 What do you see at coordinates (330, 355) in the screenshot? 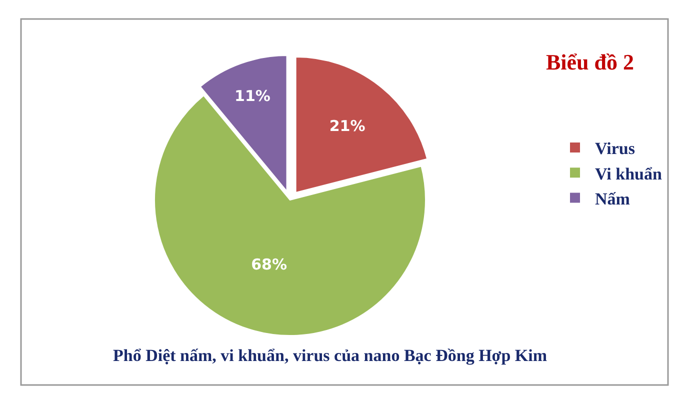
I see `text: Phổ Diệt nấm, vi khuẩn, virus của nano Bạc Đồng Hợp Kim` at bounding box center [330, 355].